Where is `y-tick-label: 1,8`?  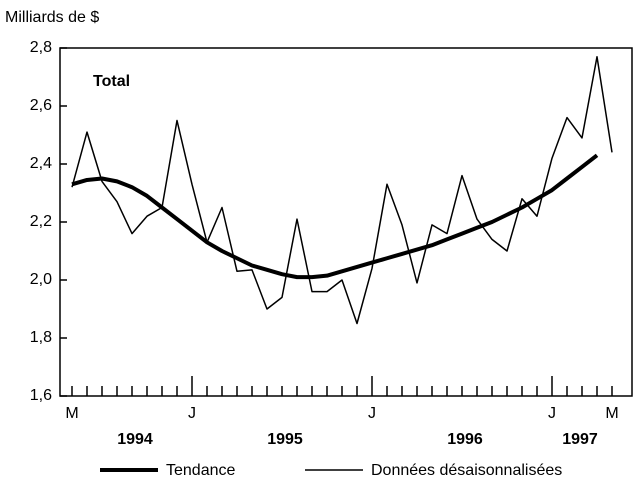
y-tick-label: 1,8 is located at coordinates (41, 337).